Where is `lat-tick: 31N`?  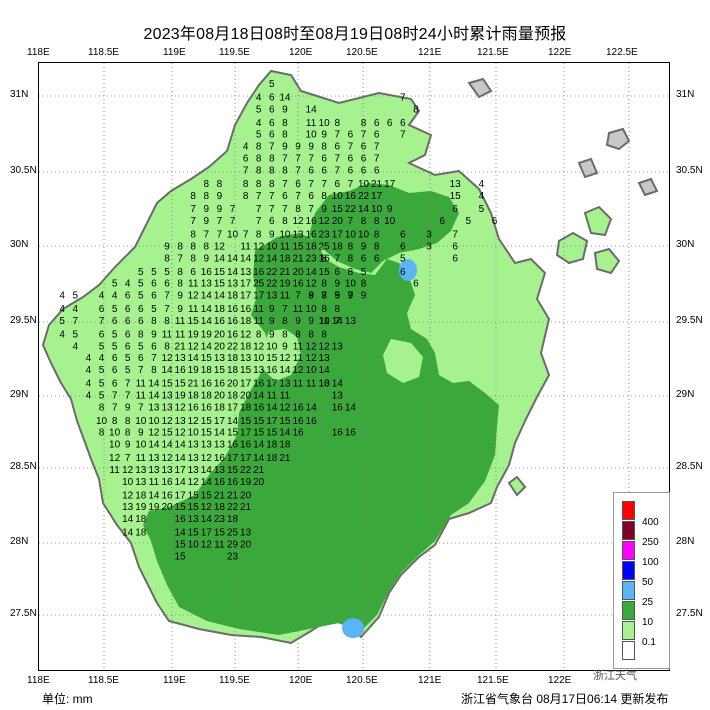
lat-tick: 31N is located at coordinates (685, 94).